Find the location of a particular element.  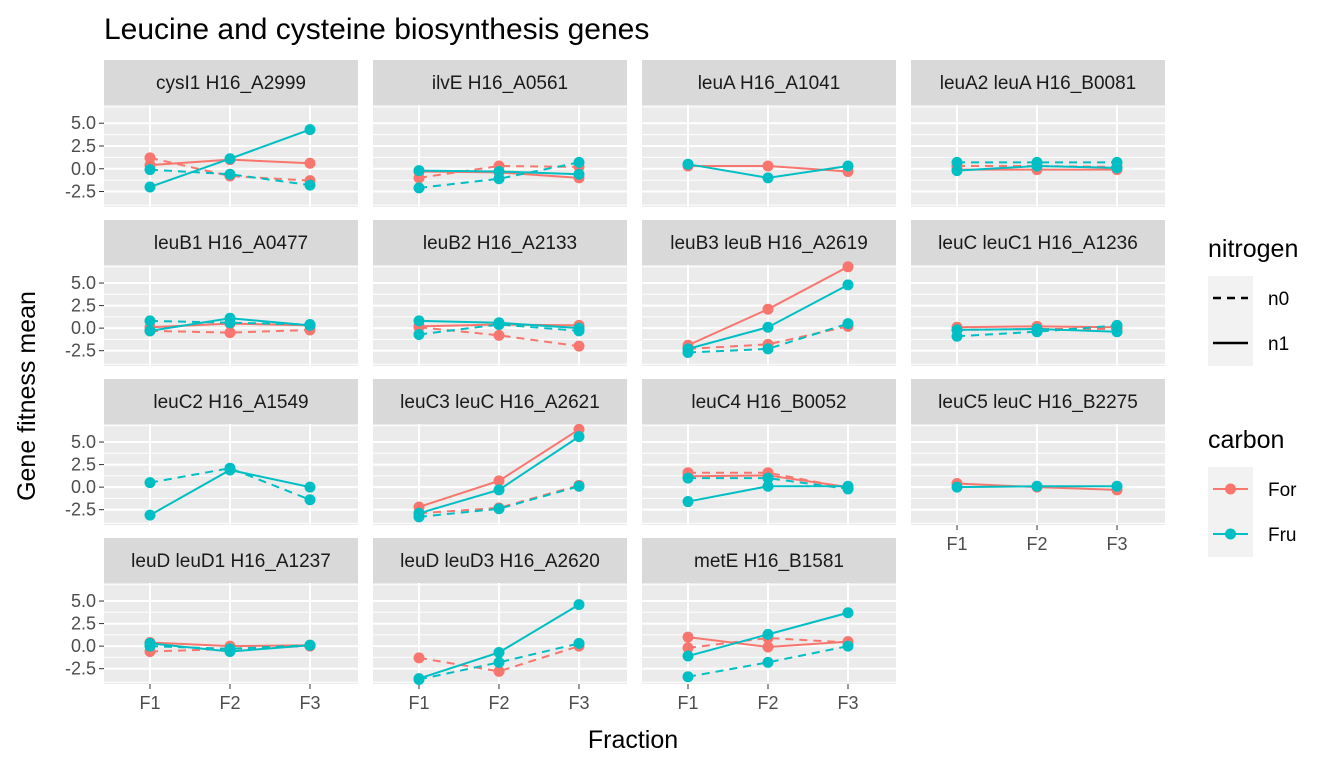

facet-strip-label: metE H16_B1581 is located at coordinates (769, 561).